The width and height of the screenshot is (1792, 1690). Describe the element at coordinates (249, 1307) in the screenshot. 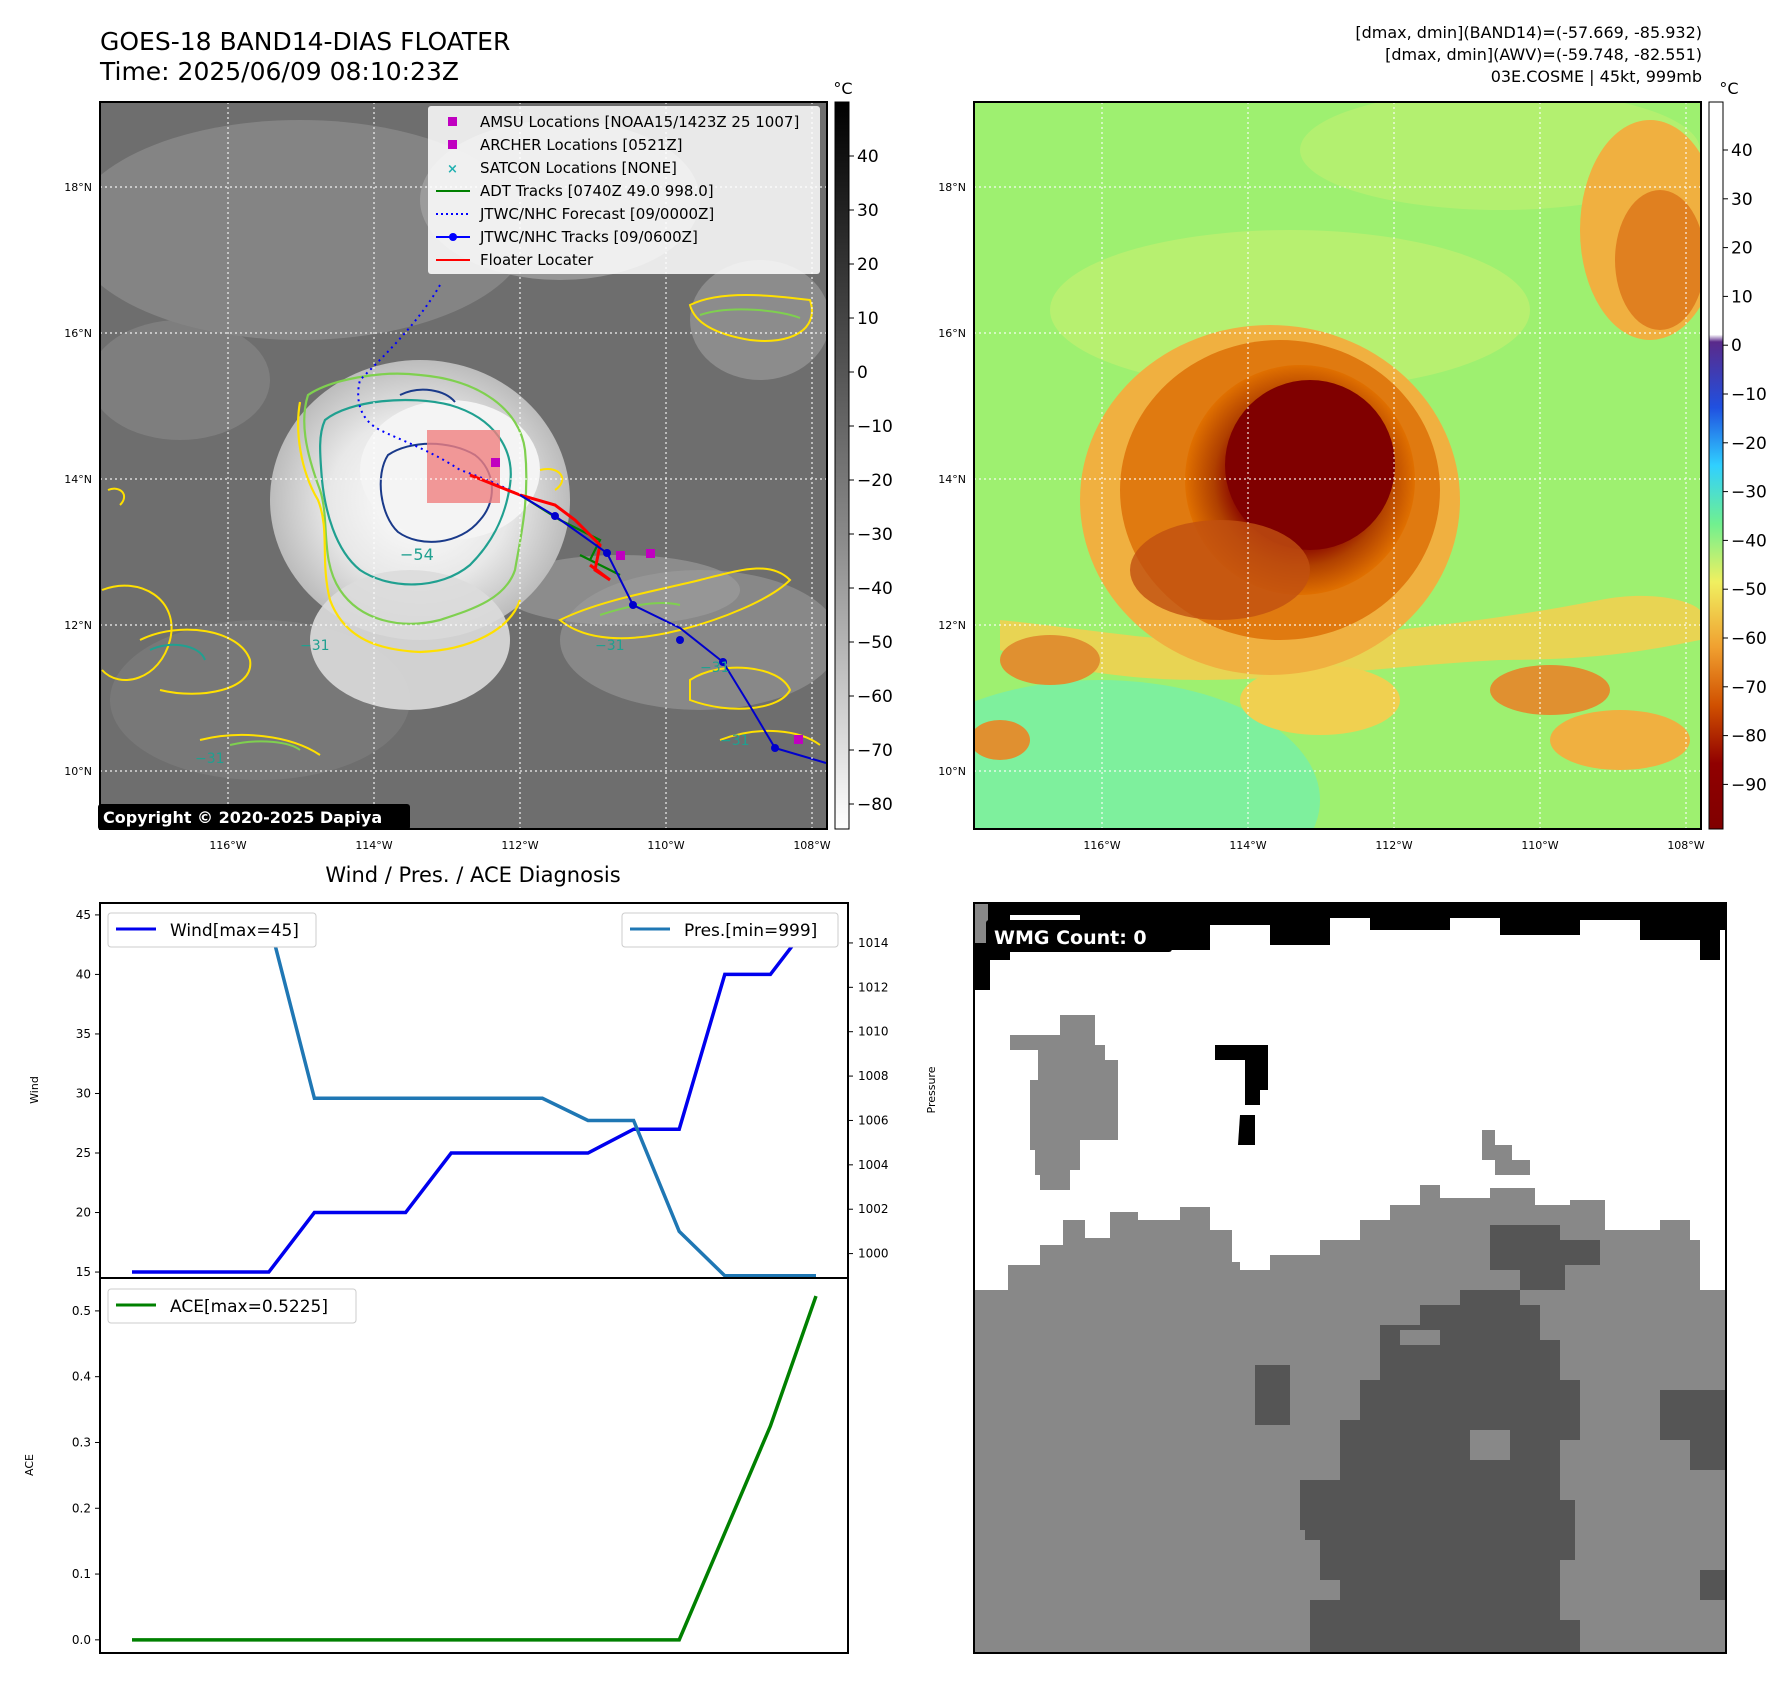

I see `legend-ace-label: ACE[max=0.5225]` at that location.